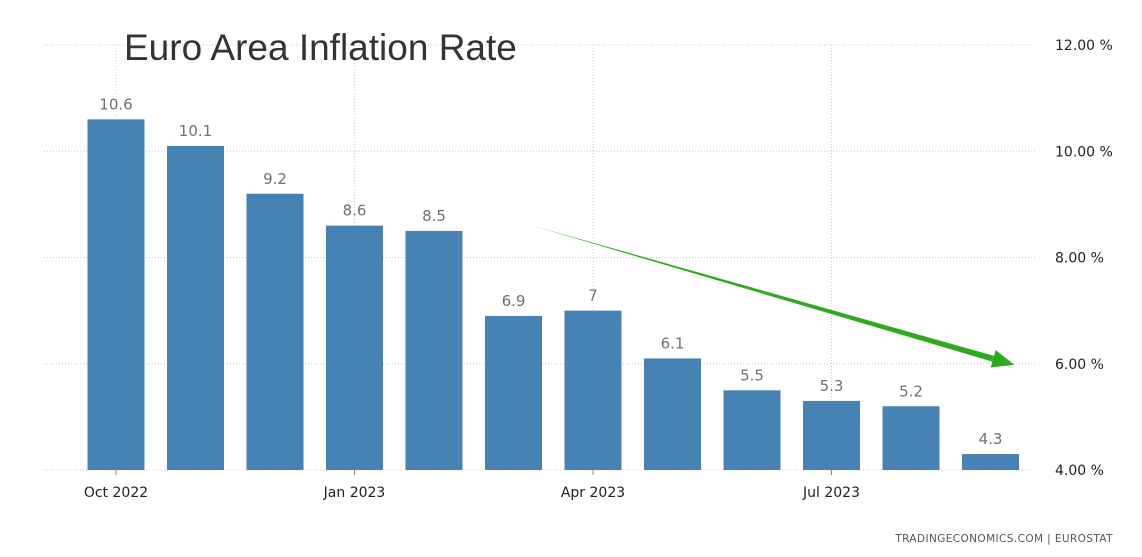 This screenshot has height=557, width=1142. What do you see at coordinates (355, 211) in the screenshot?
I see `bar-value-label: 8.6` at bounding box center [355, 211].